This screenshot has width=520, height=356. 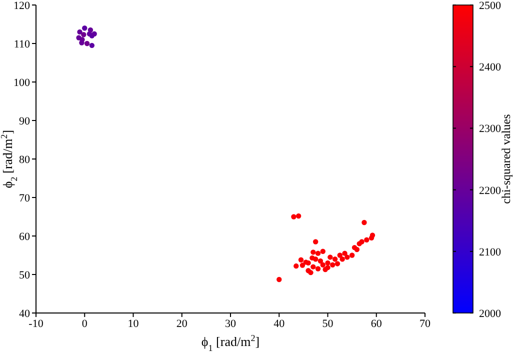 I want to click on x-tick-label: 60, so click(x=376, y=324).